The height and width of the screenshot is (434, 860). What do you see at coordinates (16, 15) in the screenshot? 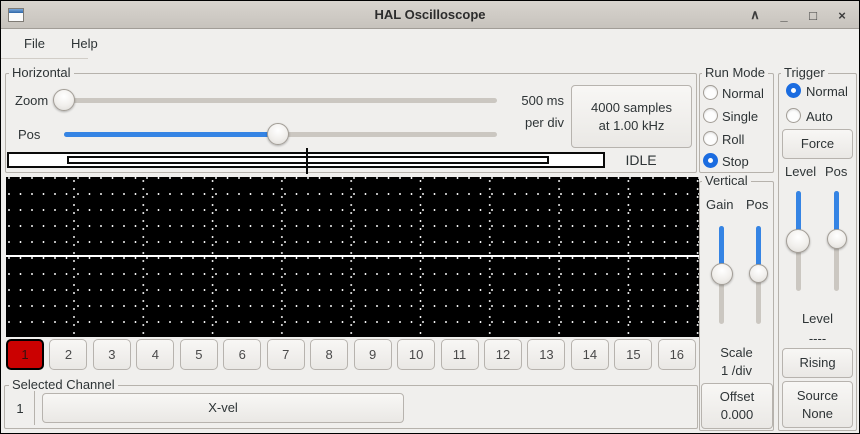
I see `window-icon` at bounding box center [16, 15].